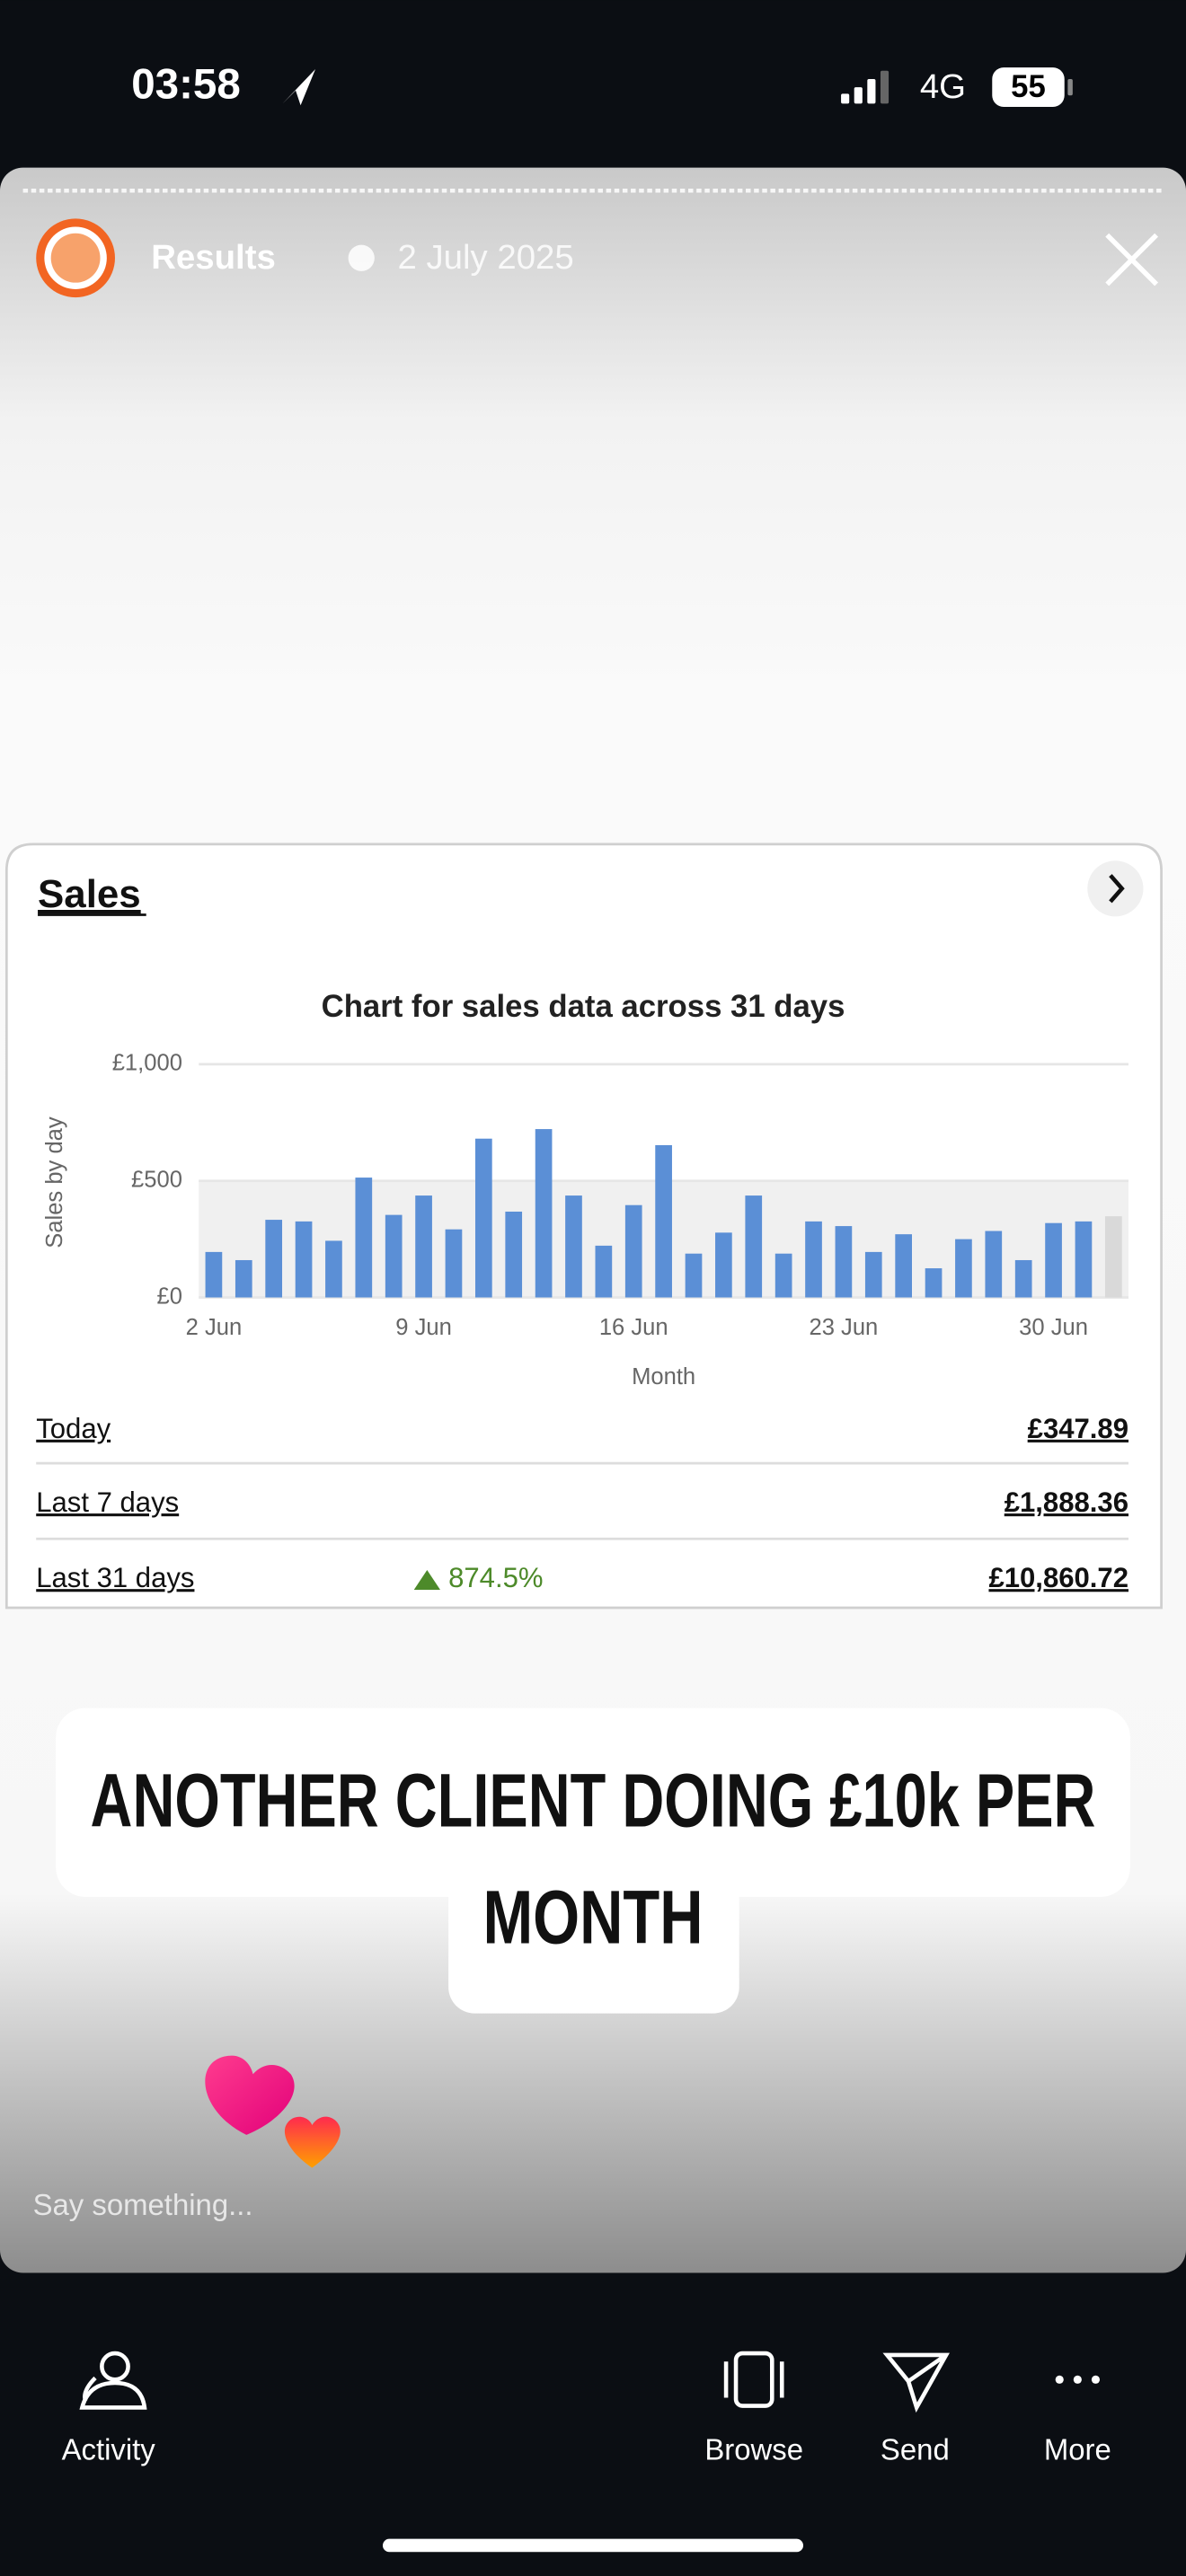  I want to click on x-tick-label: 16 Jun, so click(633, 1327).